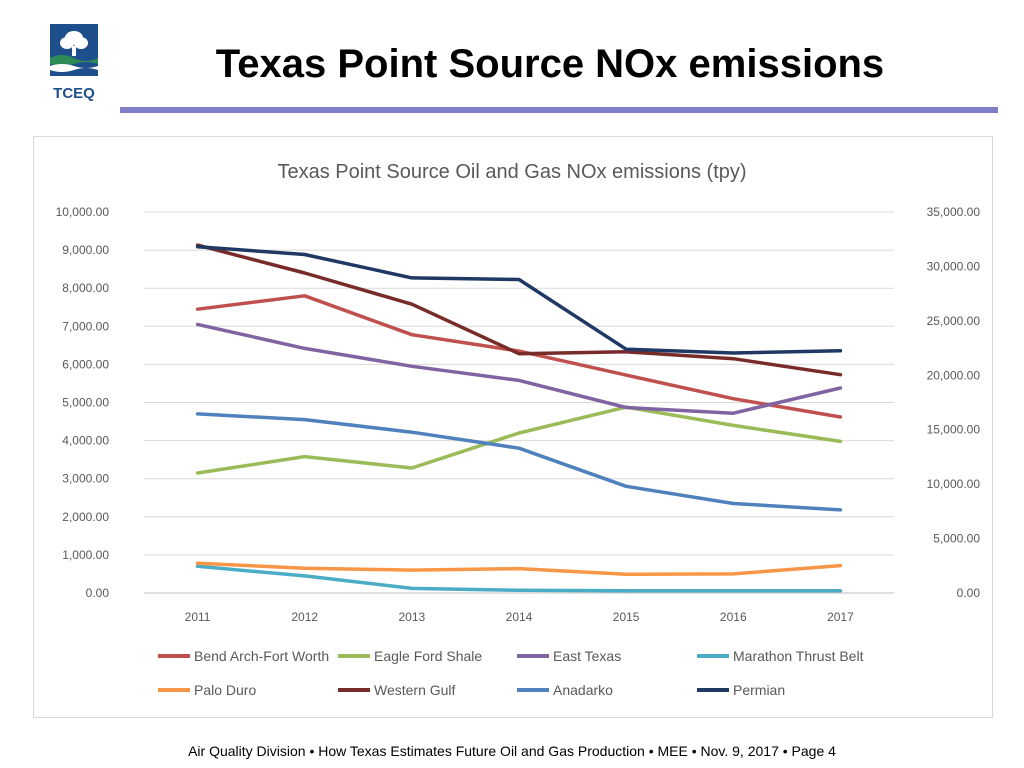 This screenshot has height=768, width=1024. Describe the element at coordinates (198, 617) in the screenshot. I see `x-tick-label: 2011` at that location.